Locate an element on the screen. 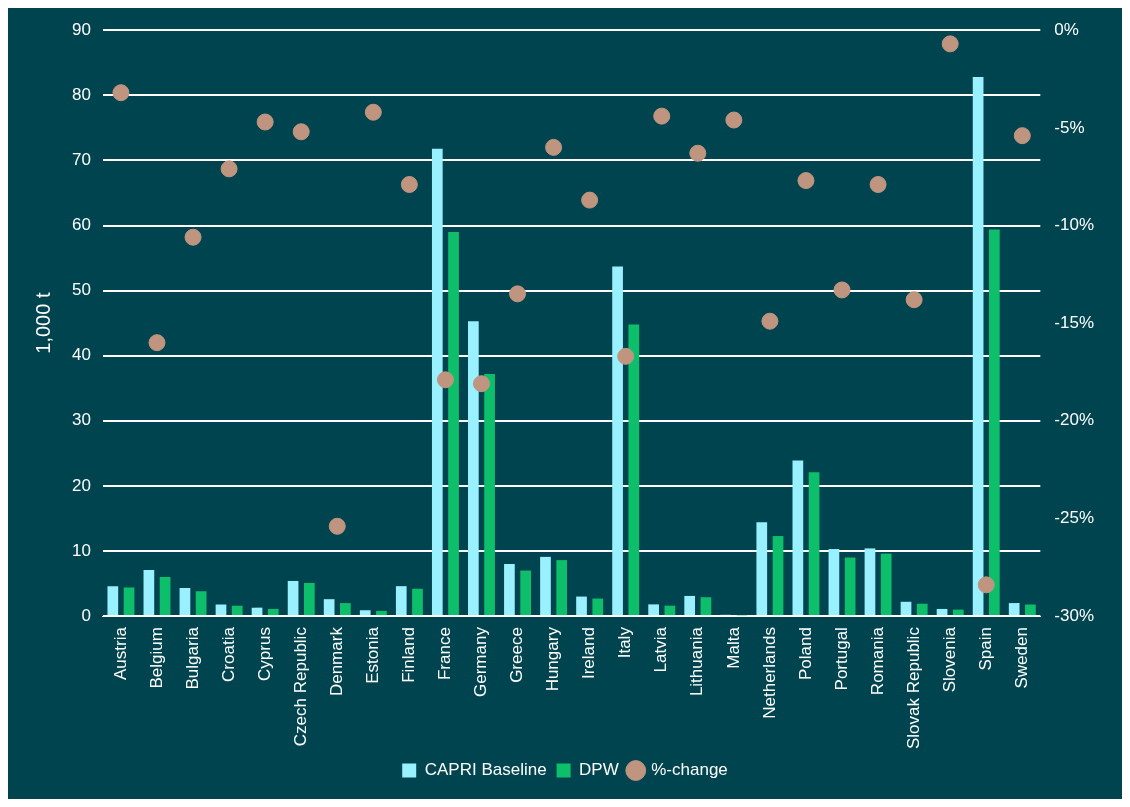 This screenshot has width=1130, height=807. x-tick-label: Lithuania is located at coordinates (697, 661).